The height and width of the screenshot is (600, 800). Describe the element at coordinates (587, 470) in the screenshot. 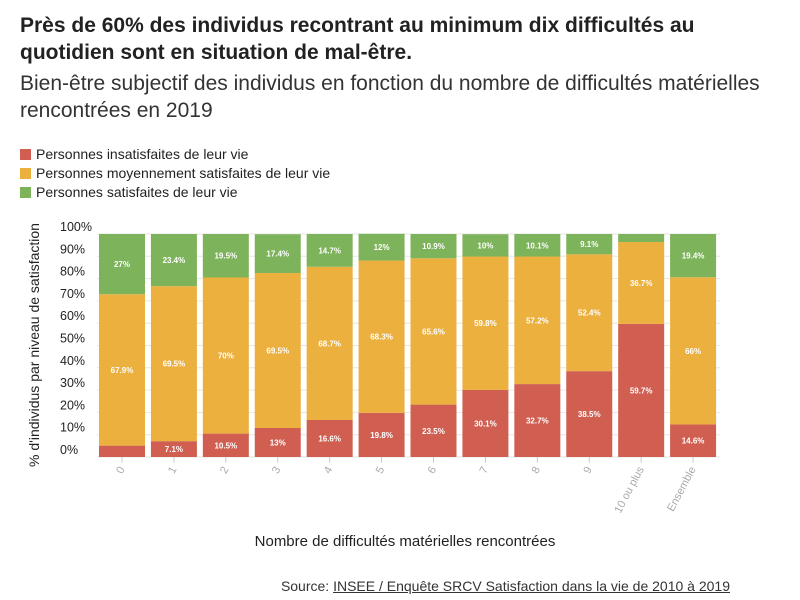

I see `x-tick-label: 9` at that location.